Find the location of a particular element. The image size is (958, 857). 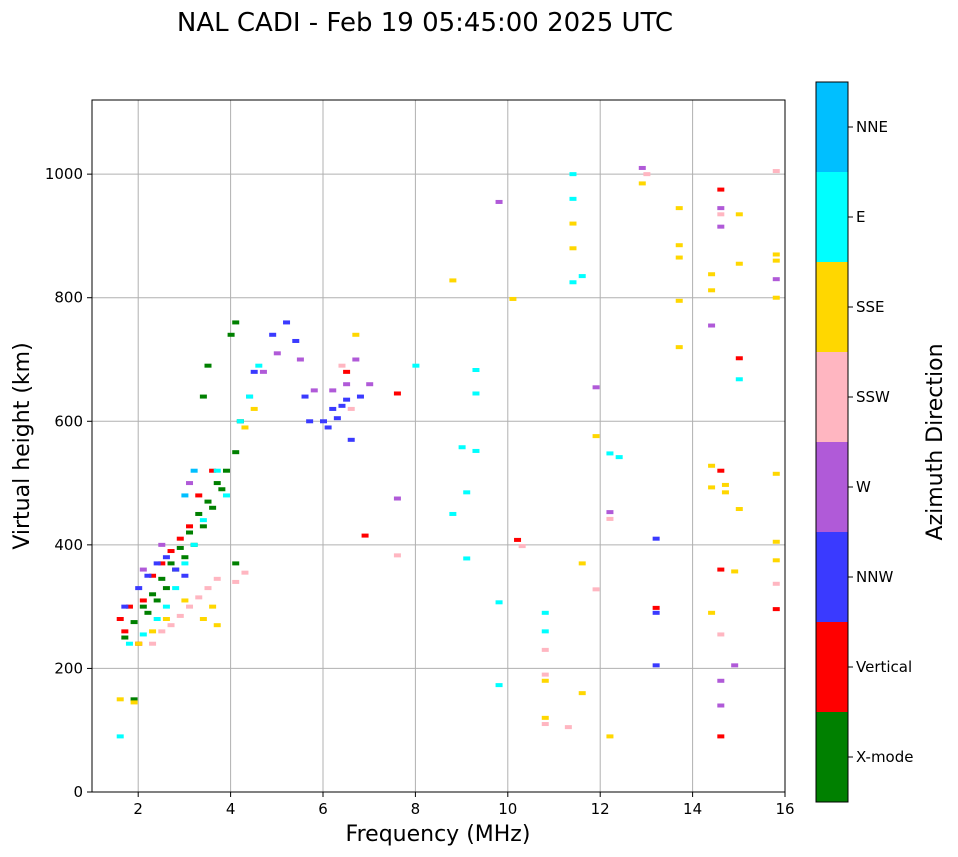

colorbar-segment-e is located at coordinates (832, 217).